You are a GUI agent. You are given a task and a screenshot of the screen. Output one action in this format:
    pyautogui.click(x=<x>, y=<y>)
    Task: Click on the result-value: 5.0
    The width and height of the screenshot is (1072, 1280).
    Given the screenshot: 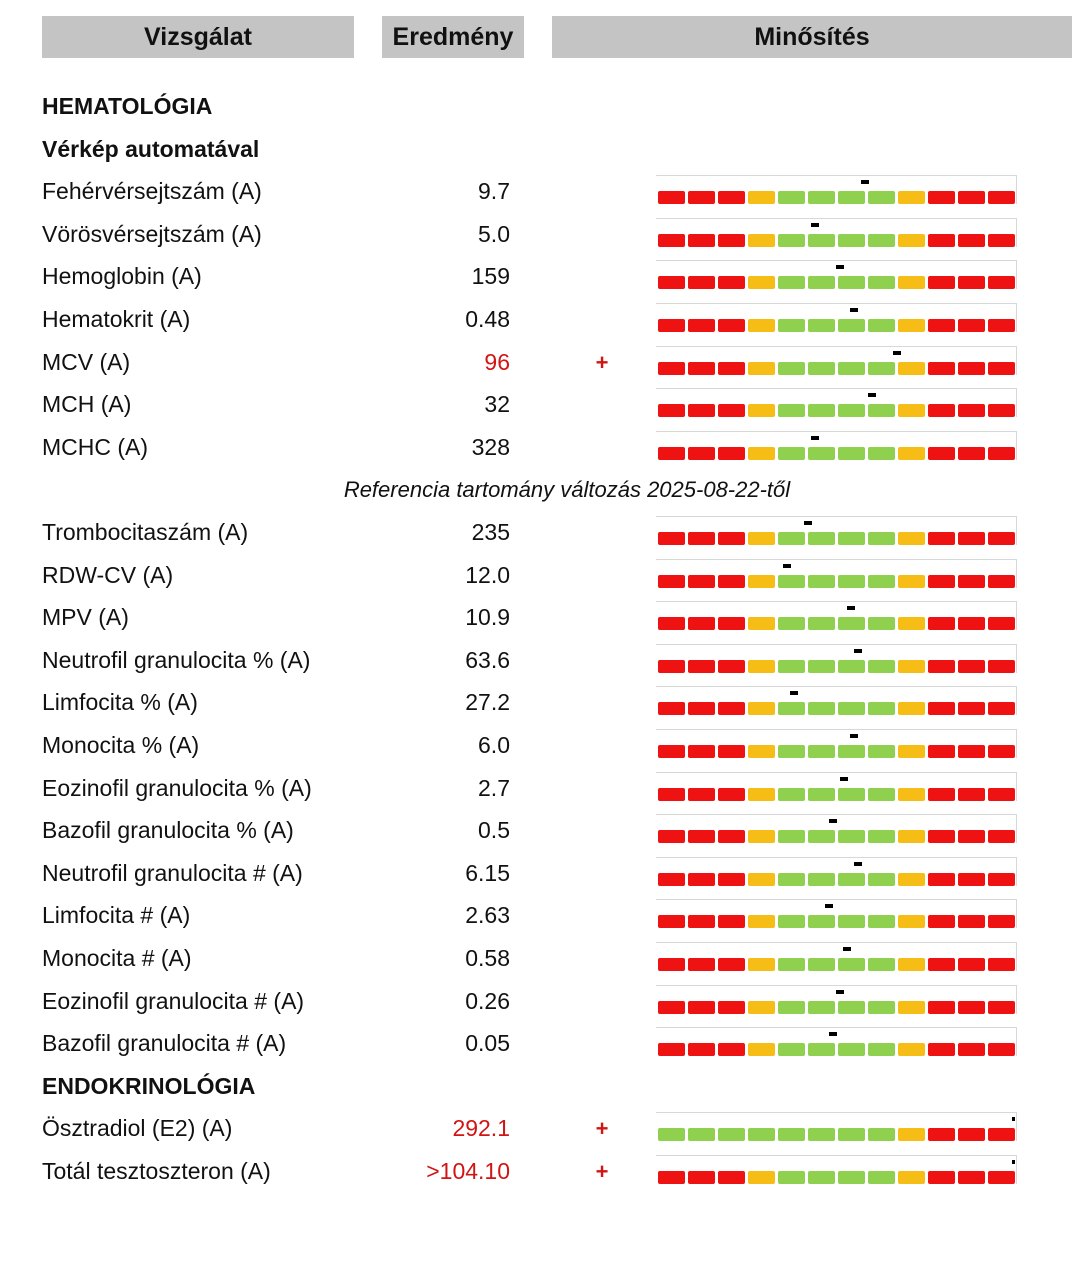 What is the action you would take?
    pyautogui.click(x=494, y=233)
    